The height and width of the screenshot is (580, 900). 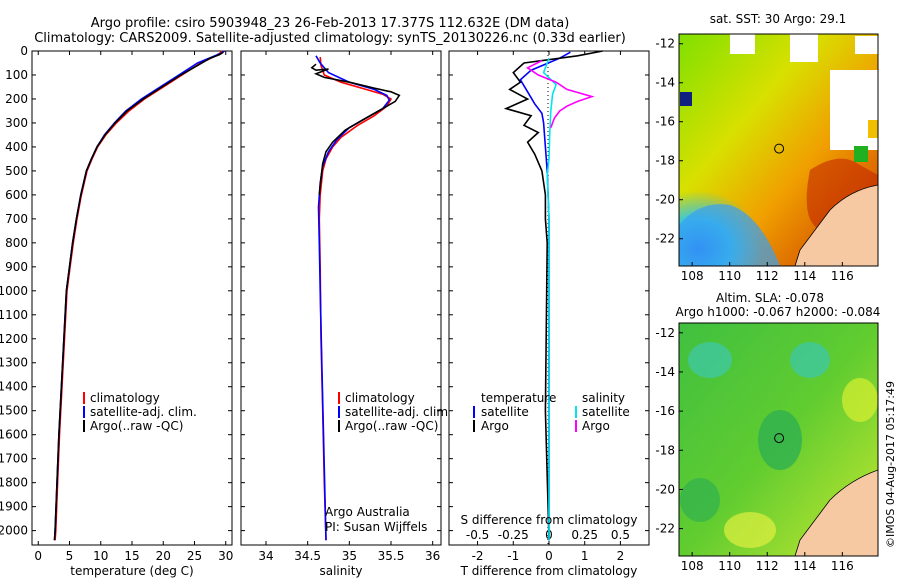 What do you see at coordinates (376, 527) in the screenshot?
I see `pi-label: PI: Susan Wijffels` at bounding box center [376, 527].